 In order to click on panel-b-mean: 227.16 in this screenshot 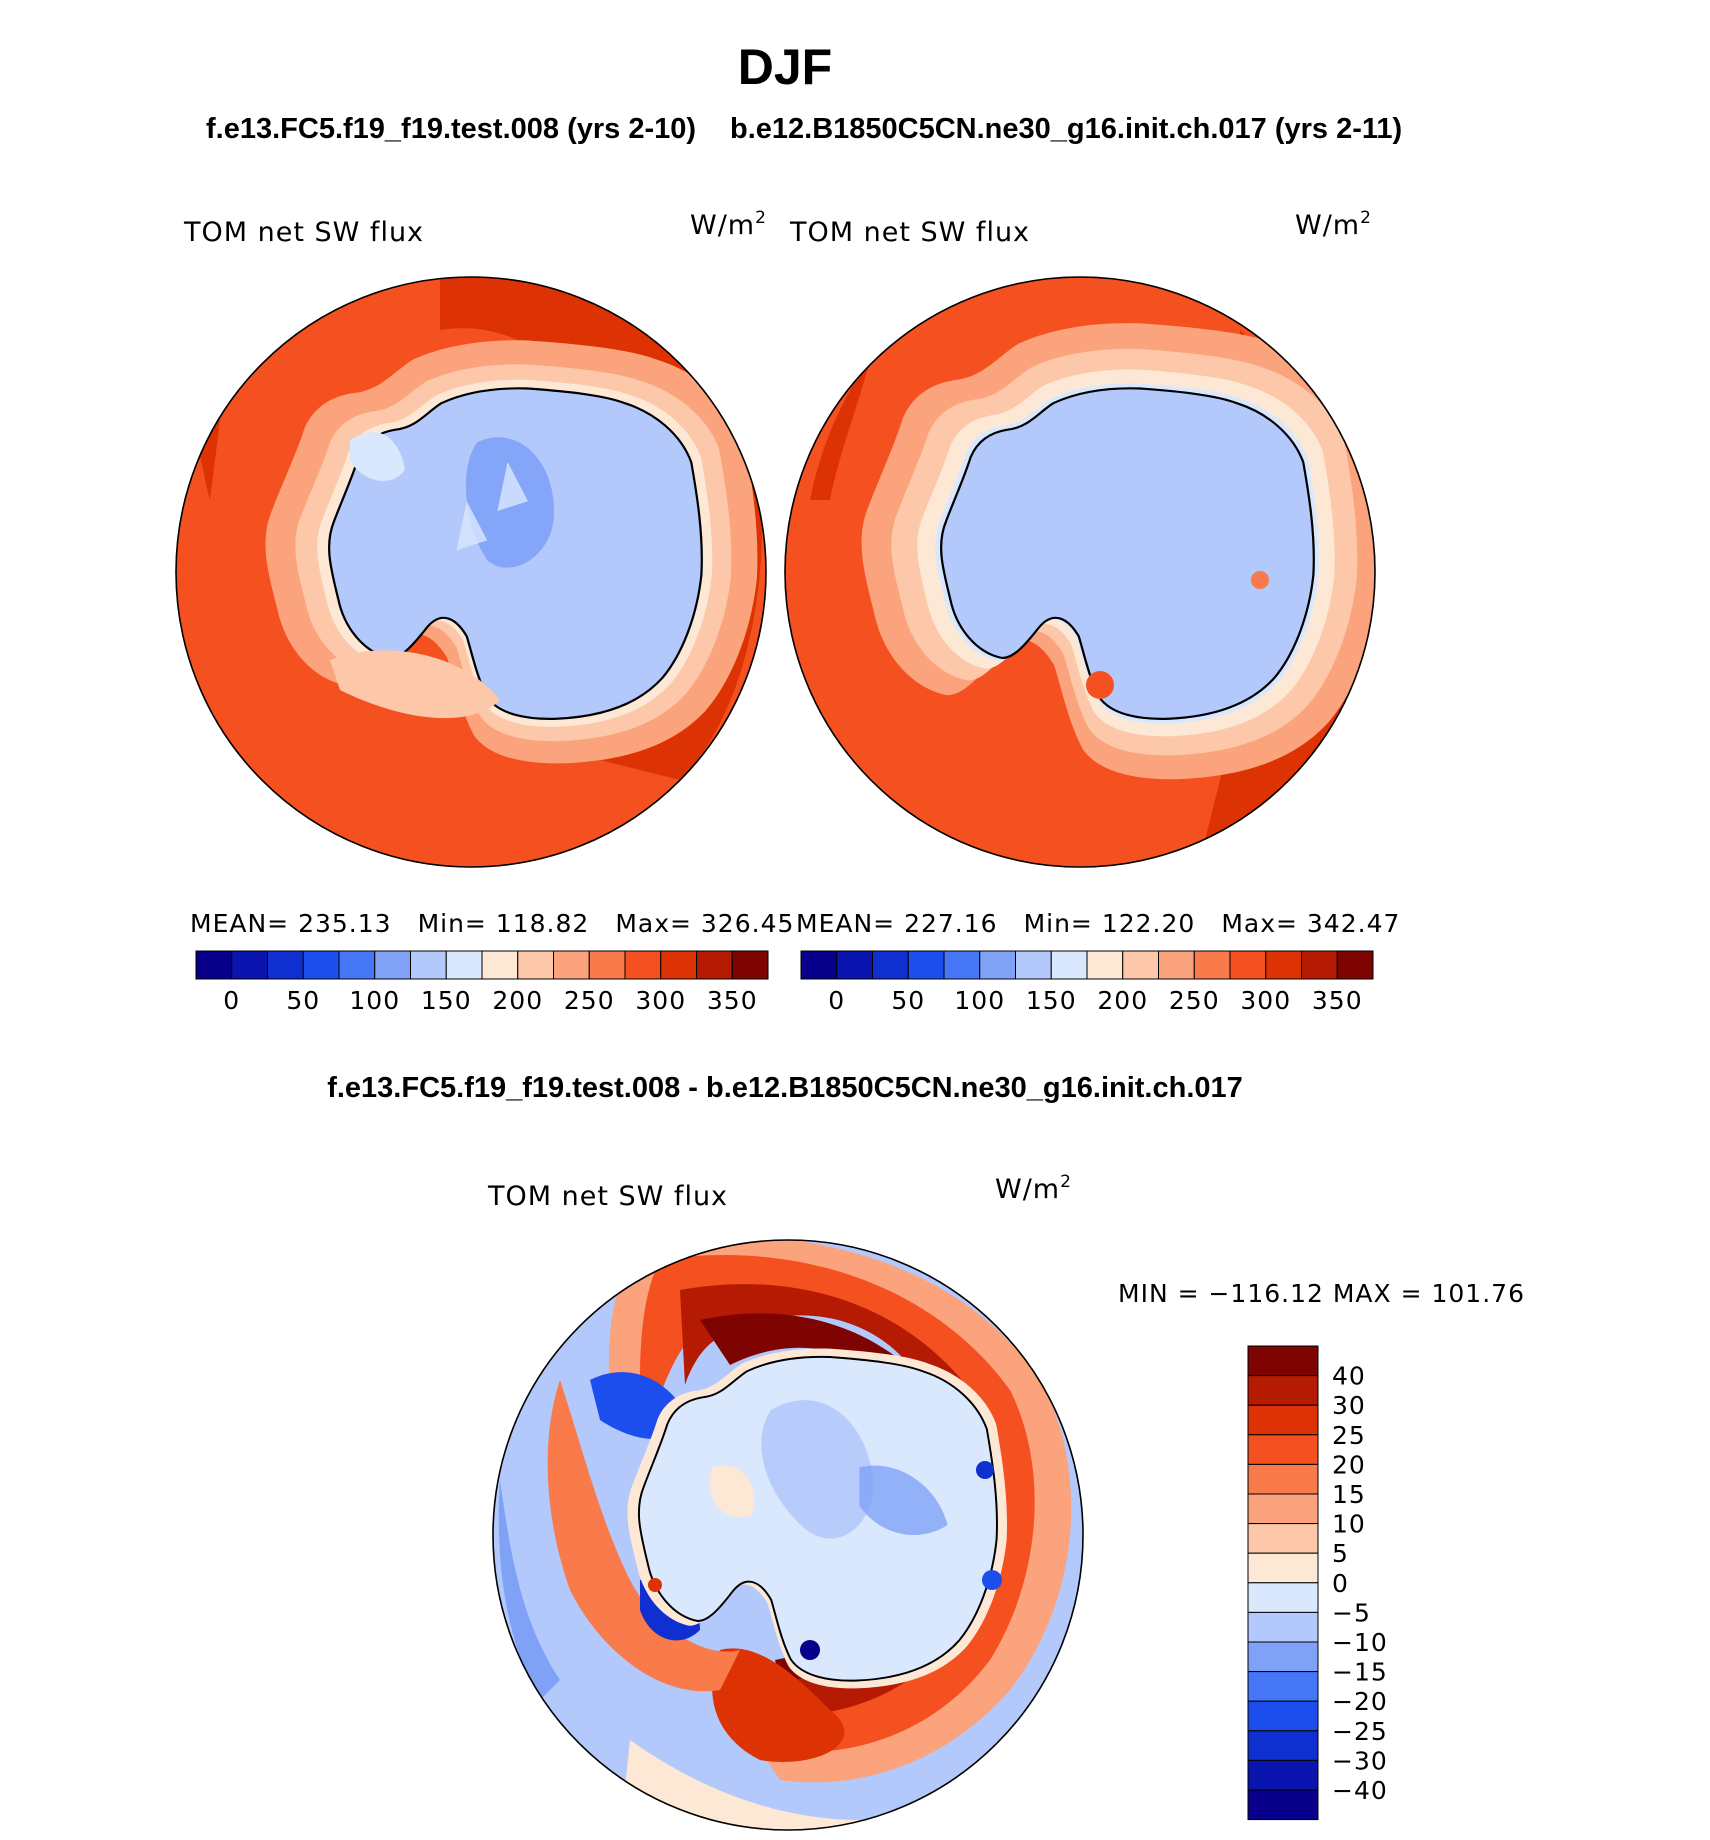, I will do `click(950, 923)`.